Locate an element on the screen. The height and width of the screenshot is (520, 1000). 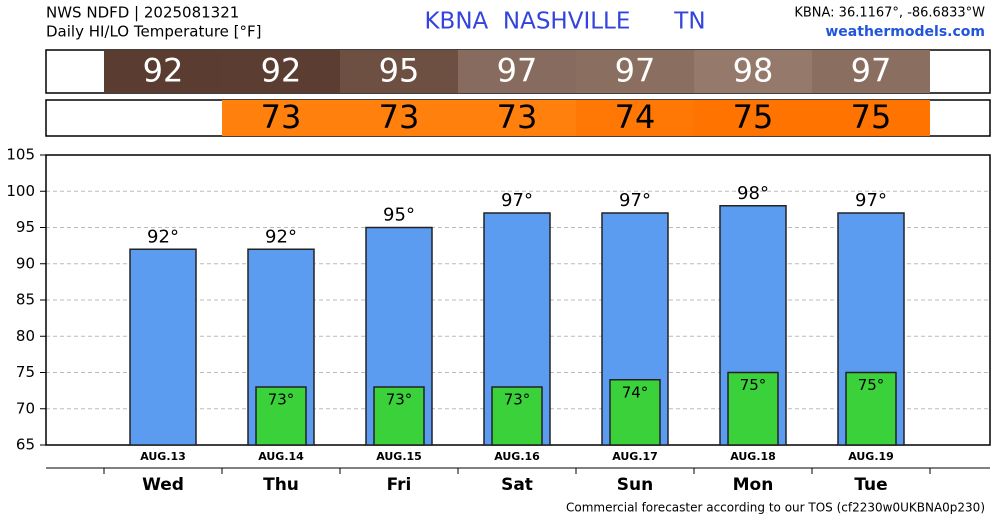
chart-title: Daily HI/LO Temperature [°F] is located at coordinates (154, 32).